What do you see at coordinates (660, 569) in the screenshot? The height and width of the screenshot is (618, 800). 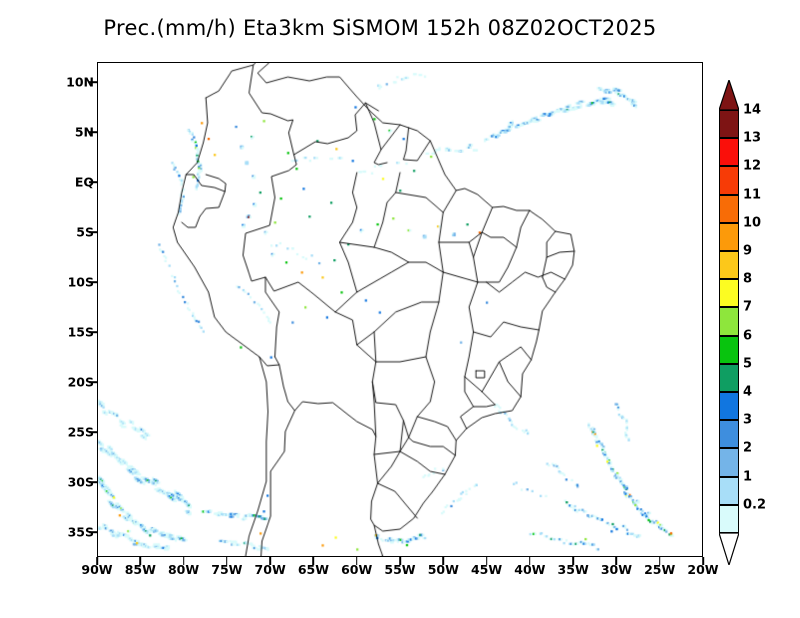 I see `xtick-label-25W: 25W` at bounding box center [660, 569].